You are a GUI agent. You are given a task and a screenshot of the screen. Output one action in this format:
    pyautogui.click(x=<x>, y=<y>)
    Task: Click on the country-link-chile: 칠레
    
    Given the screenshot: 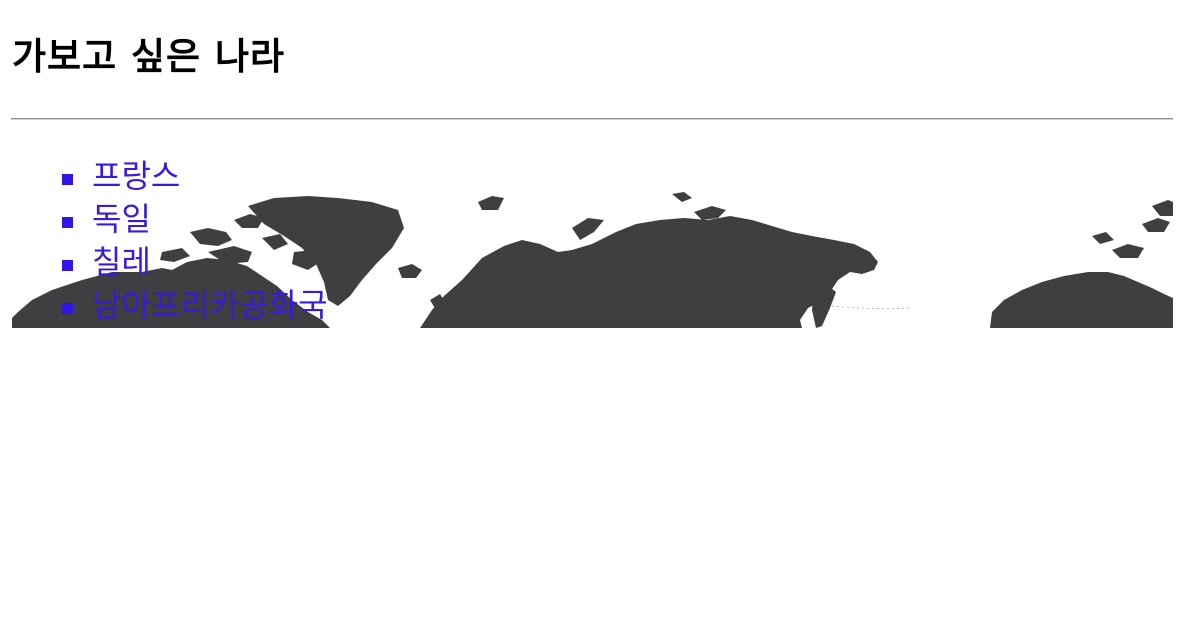 What is the action you would take?
    pyautogui.click(x=121, y=262)
    